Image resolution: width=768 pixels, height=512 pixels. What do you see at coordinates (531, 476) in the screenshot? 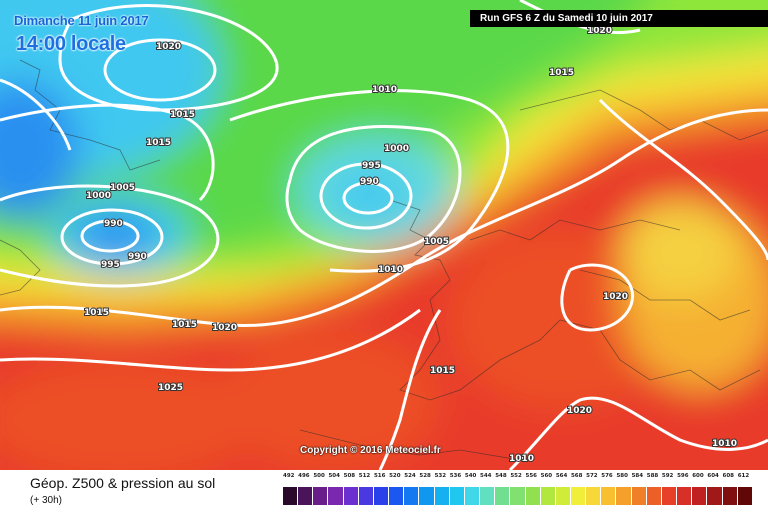
I see `legend-value: 556` at bounding box center [531, 476].